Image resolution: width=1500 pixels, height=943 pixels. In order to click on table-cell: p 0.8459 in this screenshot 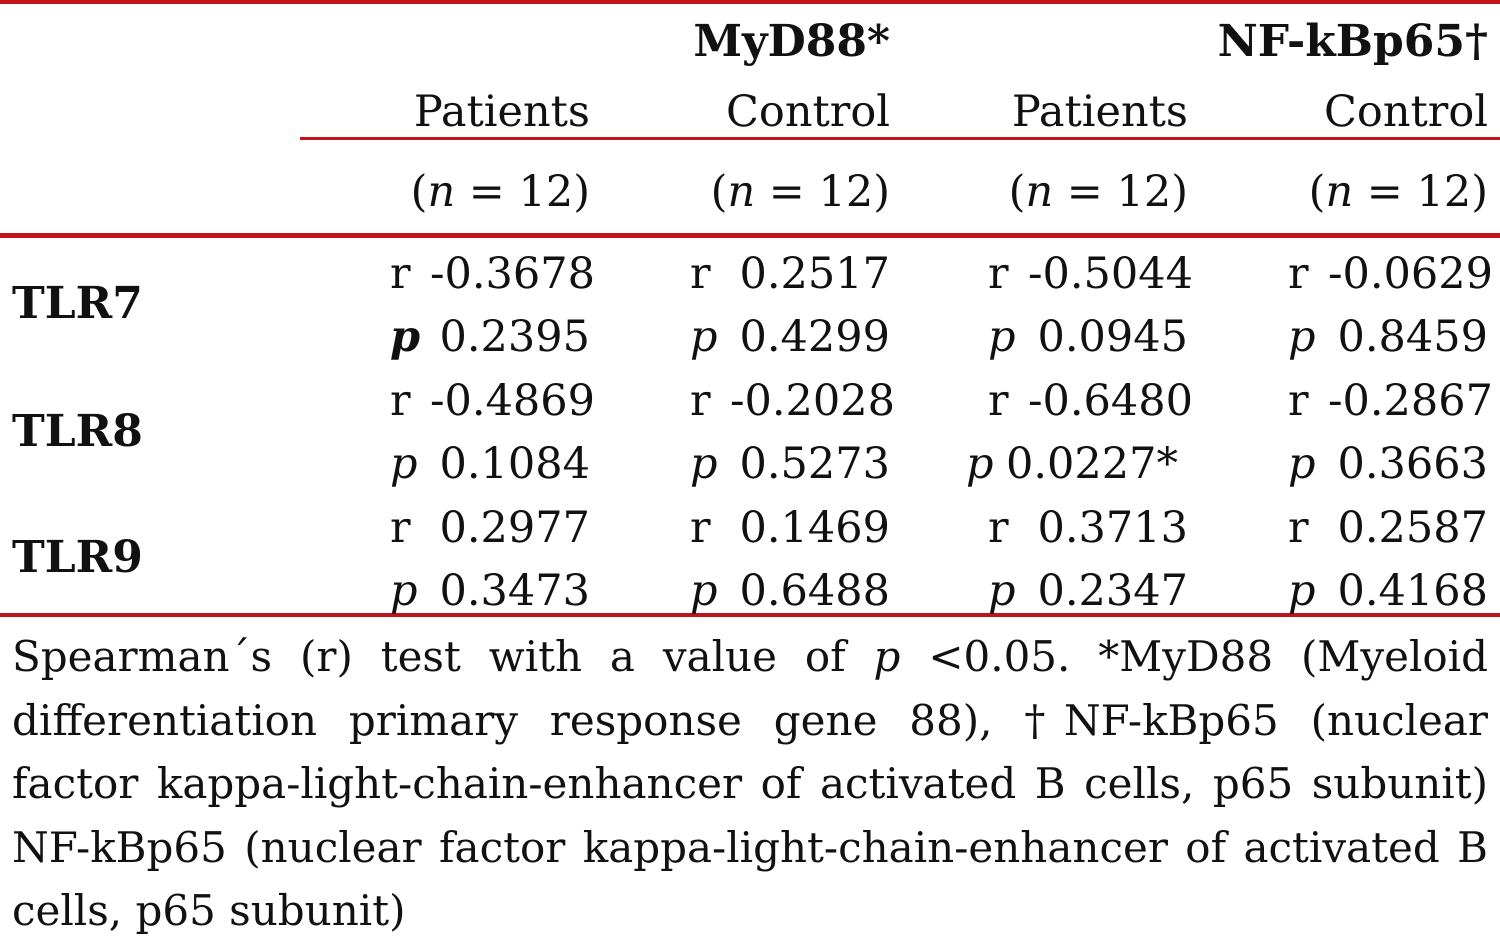, I will do `click(1388, 337)`.